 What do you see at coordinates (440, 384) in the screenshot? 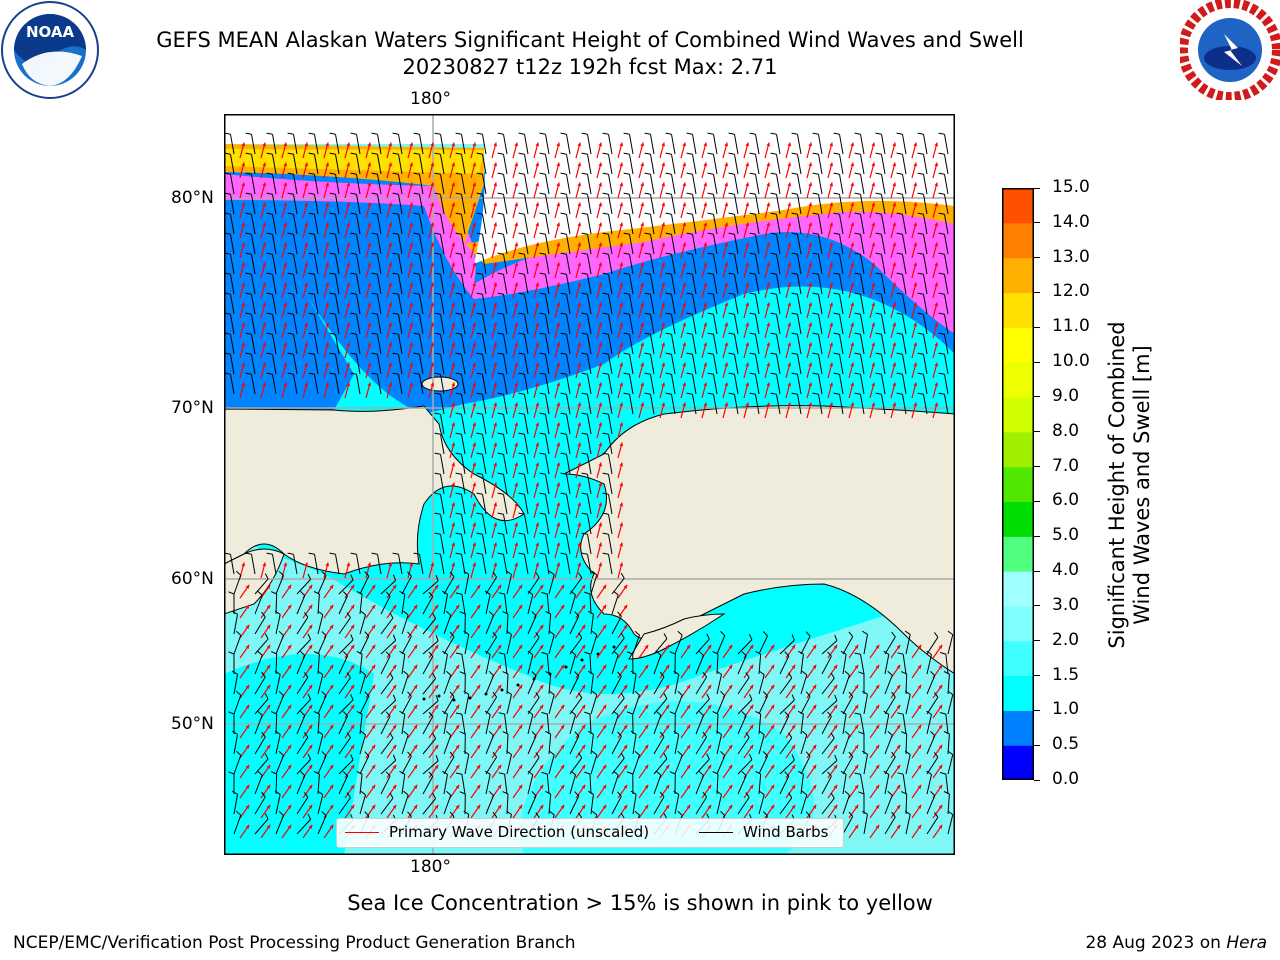
I see `land-wrangel-island` at bounding box center [440, 384].